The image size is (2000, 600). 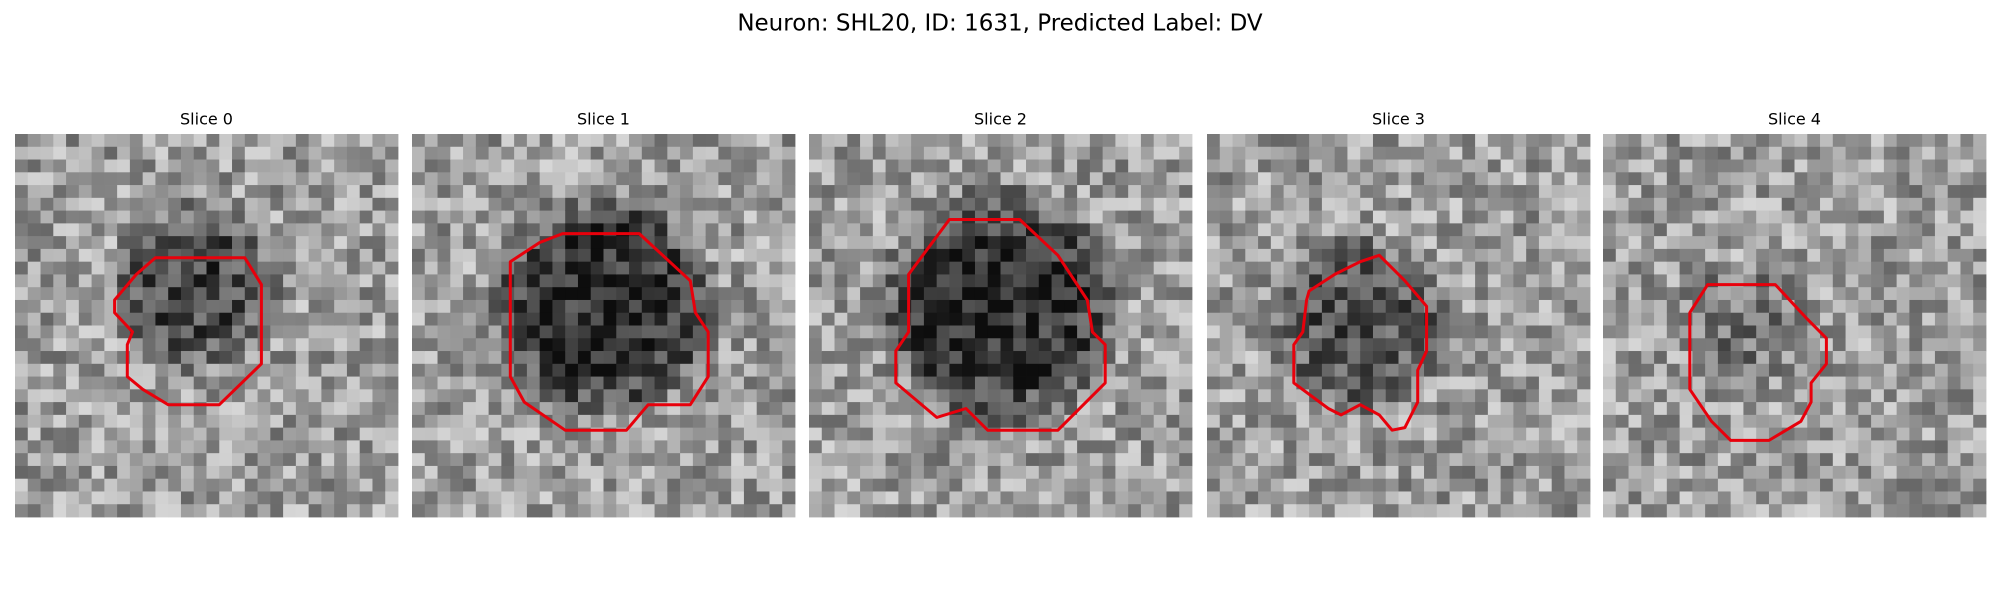 What do you see at coordinates (603, 119) in the screenshot?
I see `panel-title: Slice 1` at bounding box center [603, 119].